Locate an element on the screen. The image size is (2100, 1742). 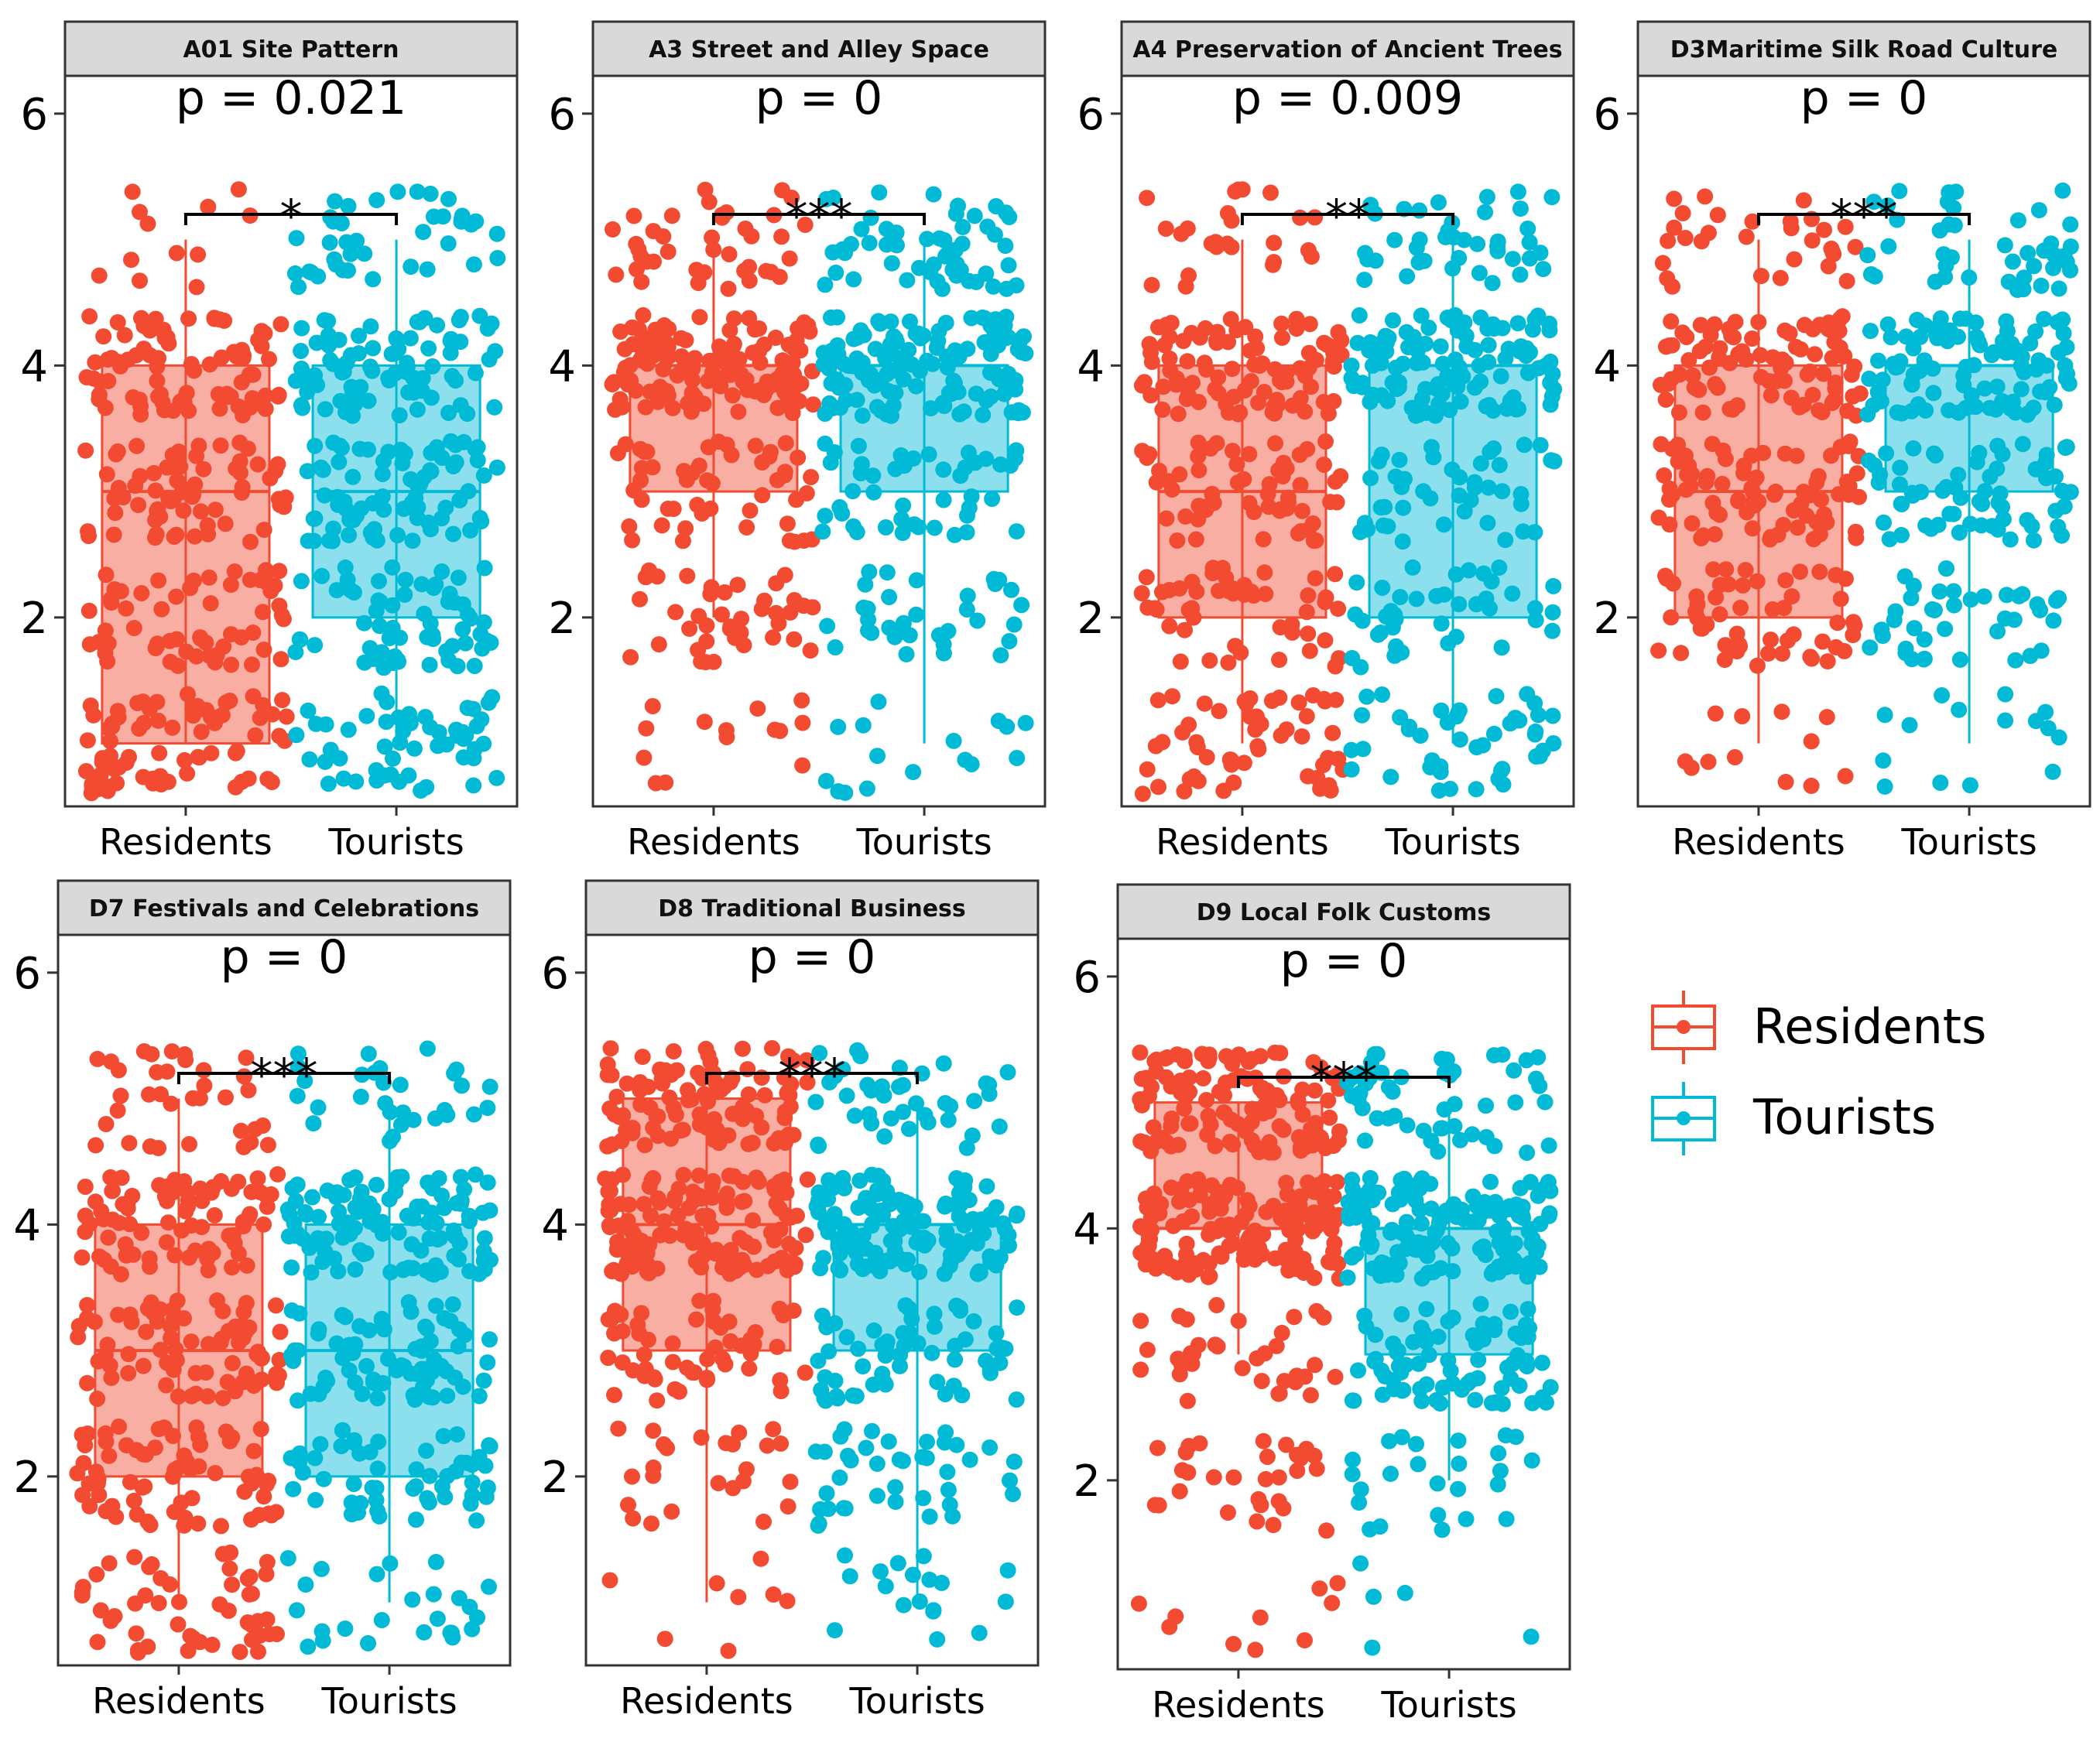
points-tourists is located at coordinates (916, 1345).